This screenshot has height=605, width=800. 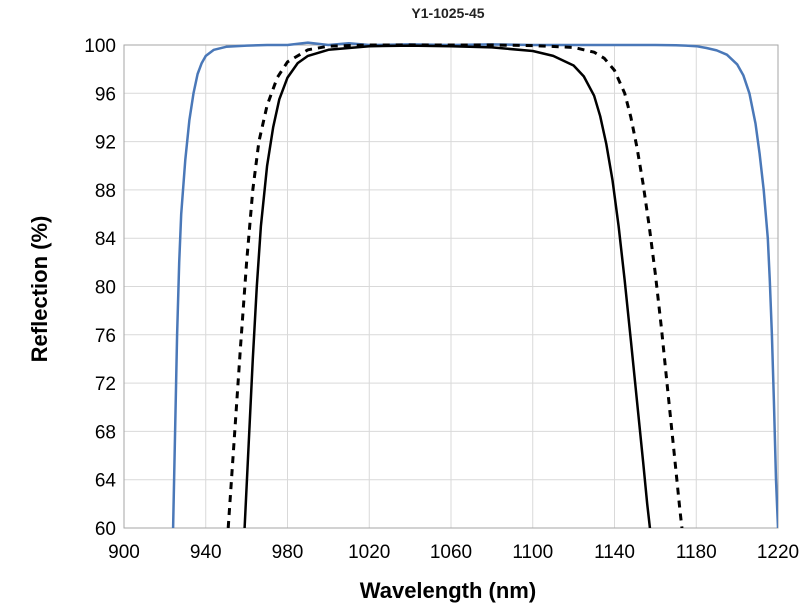 What do you see at coordinates (532, 552) in the screenshot?
I see `x-tick-label: 1100` at bounding box center [532, 552].